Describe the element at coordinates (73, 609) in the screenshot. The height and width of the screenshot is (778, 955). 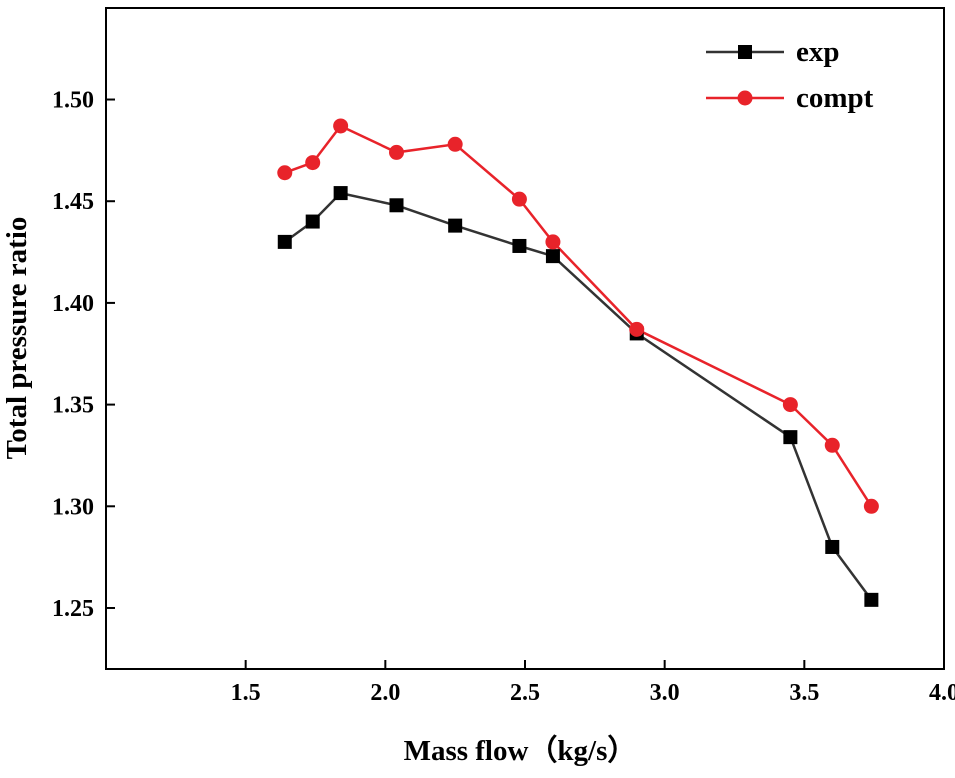
I see `y-tick-label: 1.25` at that location.